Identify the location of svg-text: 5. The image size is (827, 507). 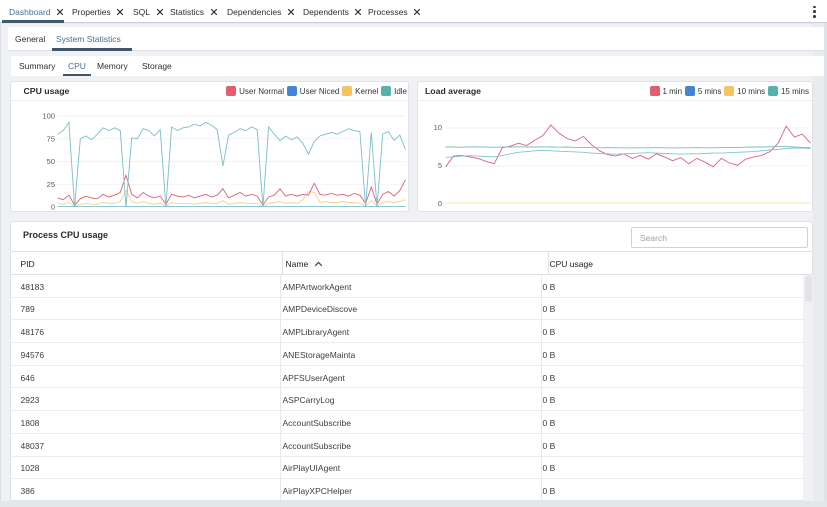
(440, 165).